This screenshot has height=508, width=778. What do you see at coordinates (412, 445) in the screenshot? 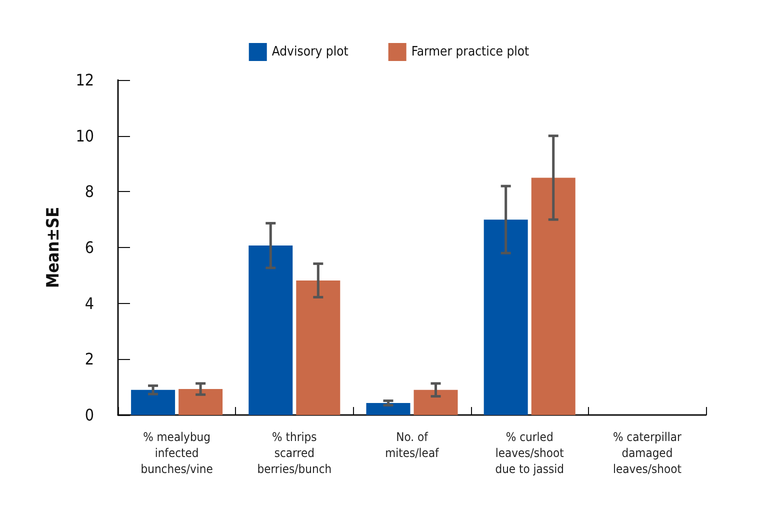
I see `x-tick-label: No. of mites/leaf` at bounding box center [412, 445].